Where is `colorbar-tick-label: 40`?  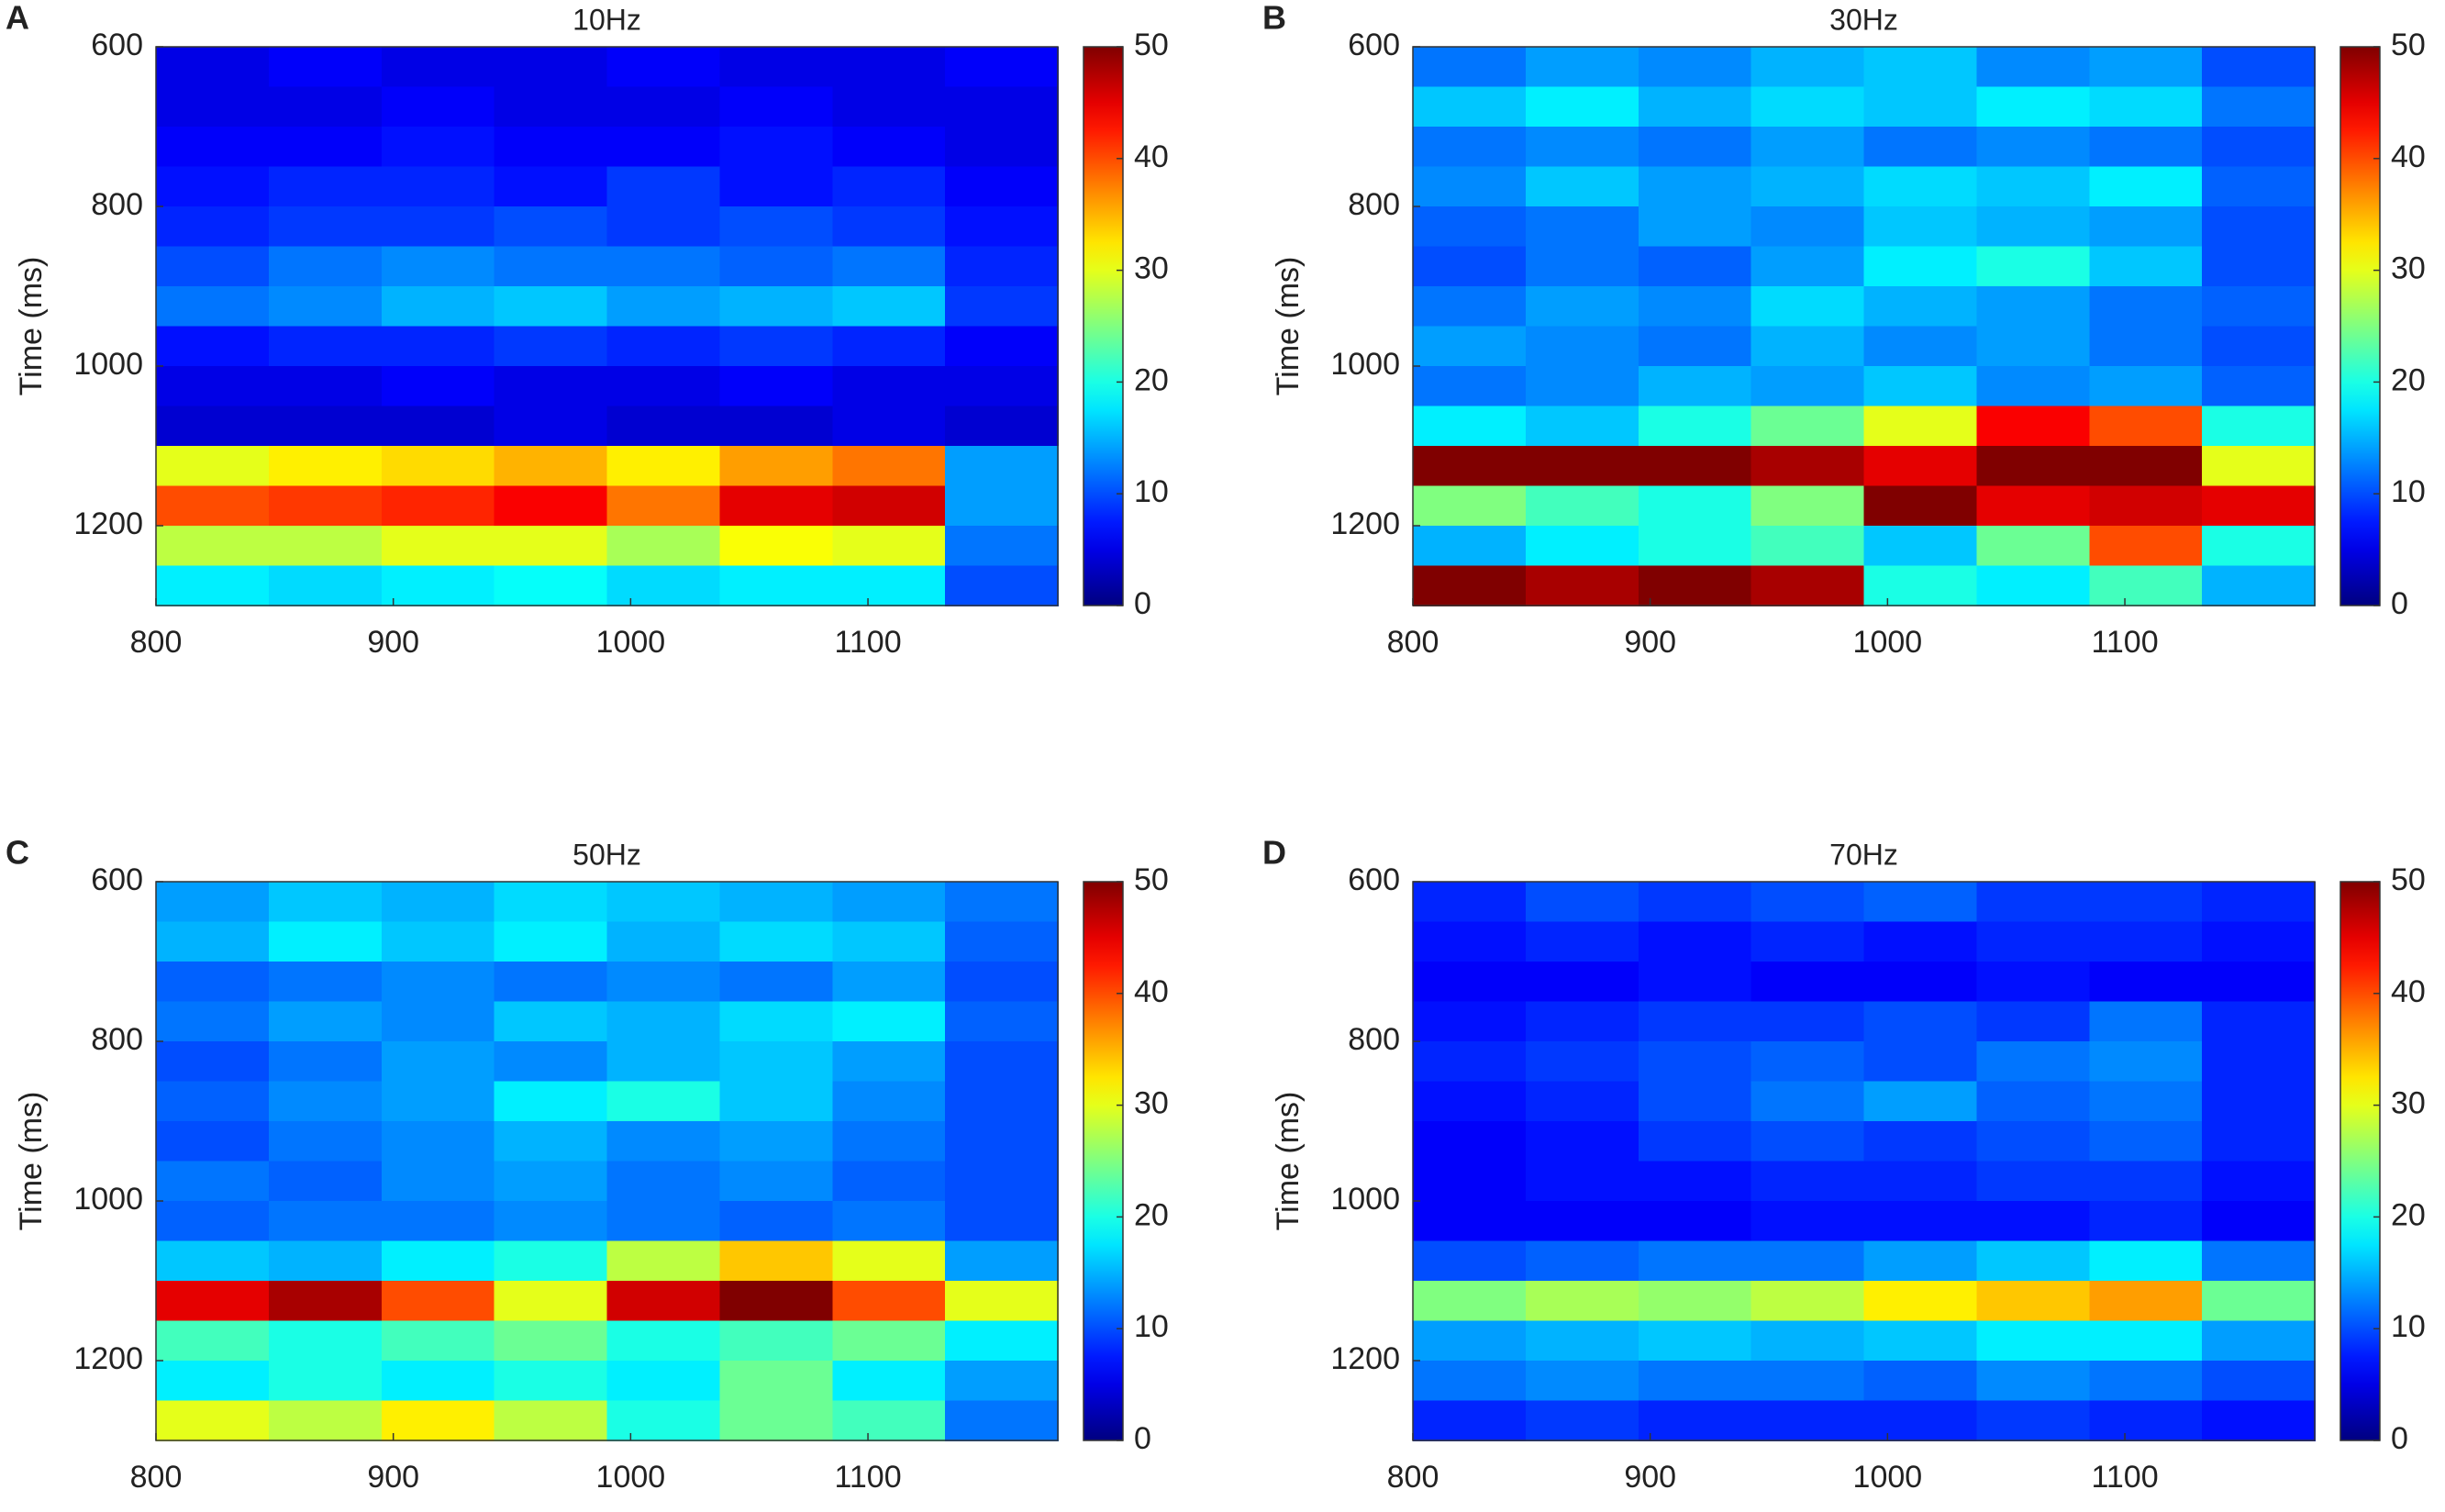 colorbar-tick-label: 40 is located at coordinates (1151, 992).